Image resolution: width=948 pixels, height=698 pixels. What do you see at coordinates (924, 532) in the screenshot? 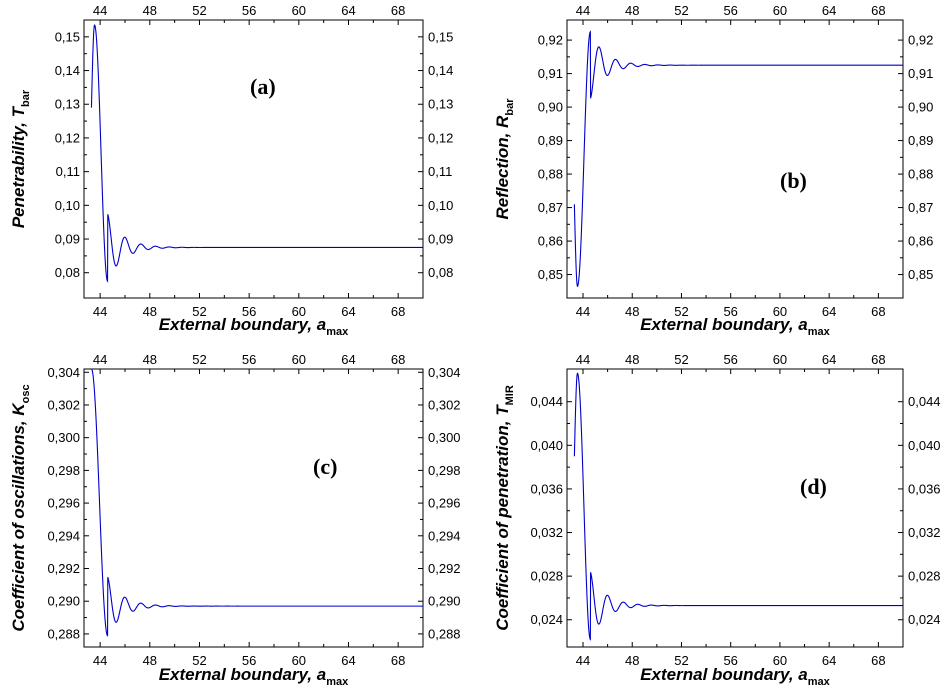
I see `y-tick-label-right: 0,032` at bounding box center [924, 532].